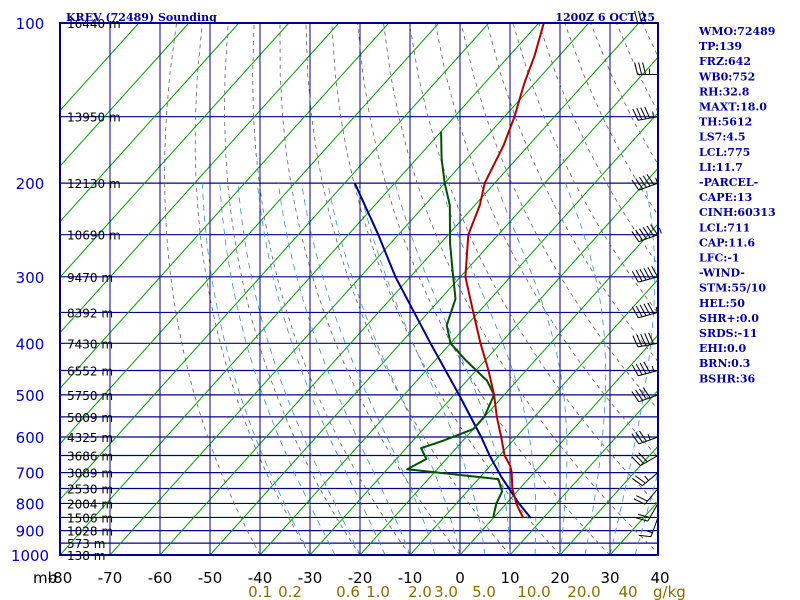 This screenshot has width=800, height=600. I want to click on index-entry: SHR+:0.0, so click(729, 318).